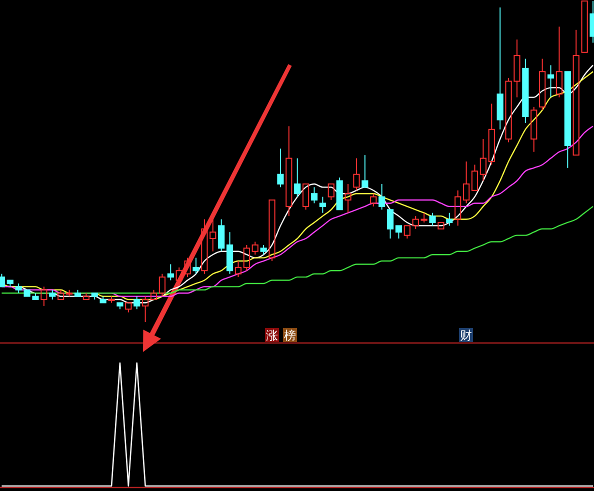 The width and height of the screenshot is (594, 491). I want to click on text: 涨, so click(272, 335).